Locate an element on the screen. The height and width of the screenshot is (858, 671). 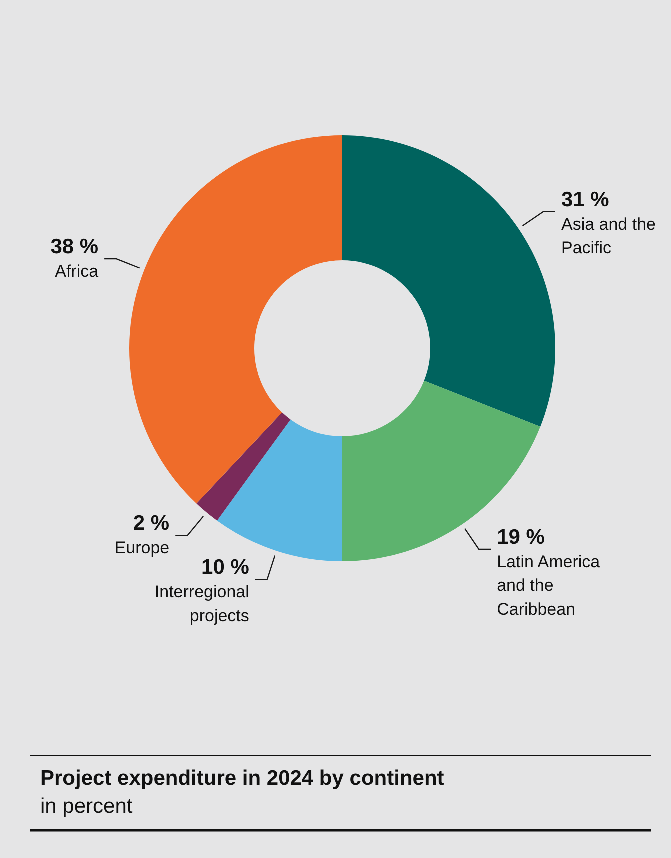
slice-label: Africa is located at coordinates (77, 272).